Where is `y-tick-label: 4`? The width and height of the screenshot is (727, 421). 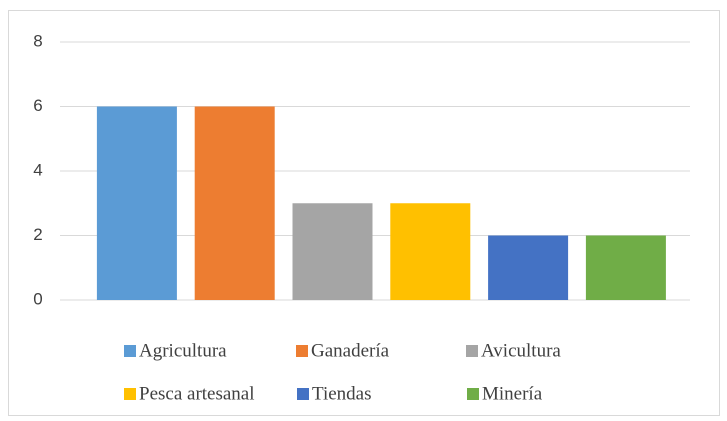 y-tick-label: 4 is located at coordinates (37, 169).